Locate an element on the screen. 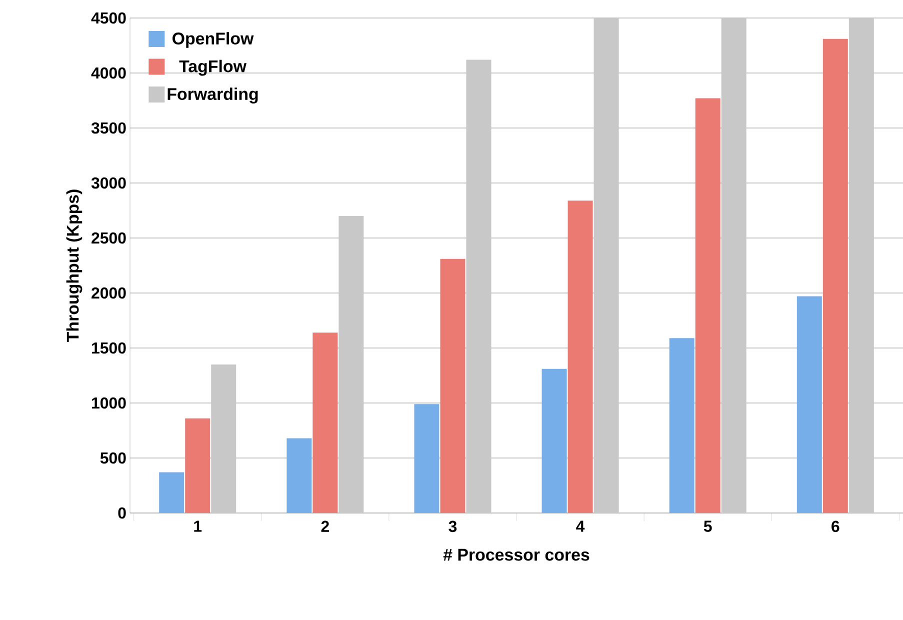 The height and width of the screenshot is (620, 903). y-tick-label: 2000 is located at coordinates (109, 293).